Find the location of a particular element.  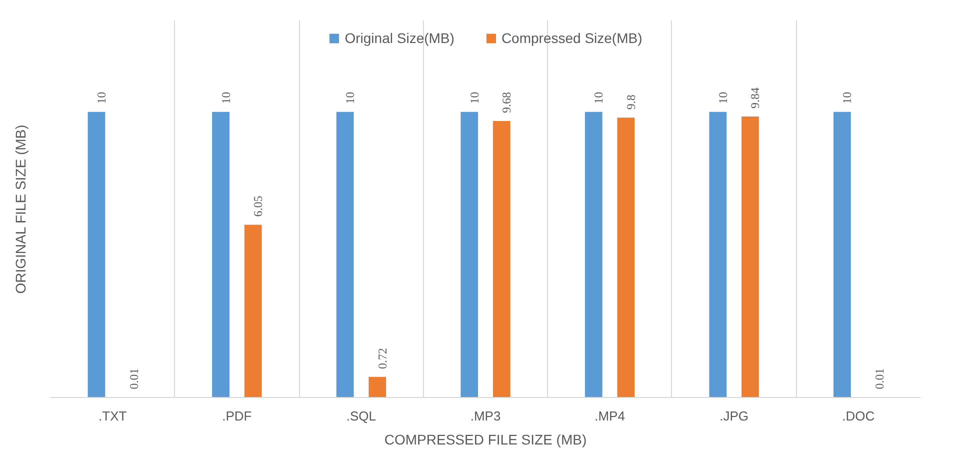

x-tick-label: .TXT is located at coordinates (112, 416).